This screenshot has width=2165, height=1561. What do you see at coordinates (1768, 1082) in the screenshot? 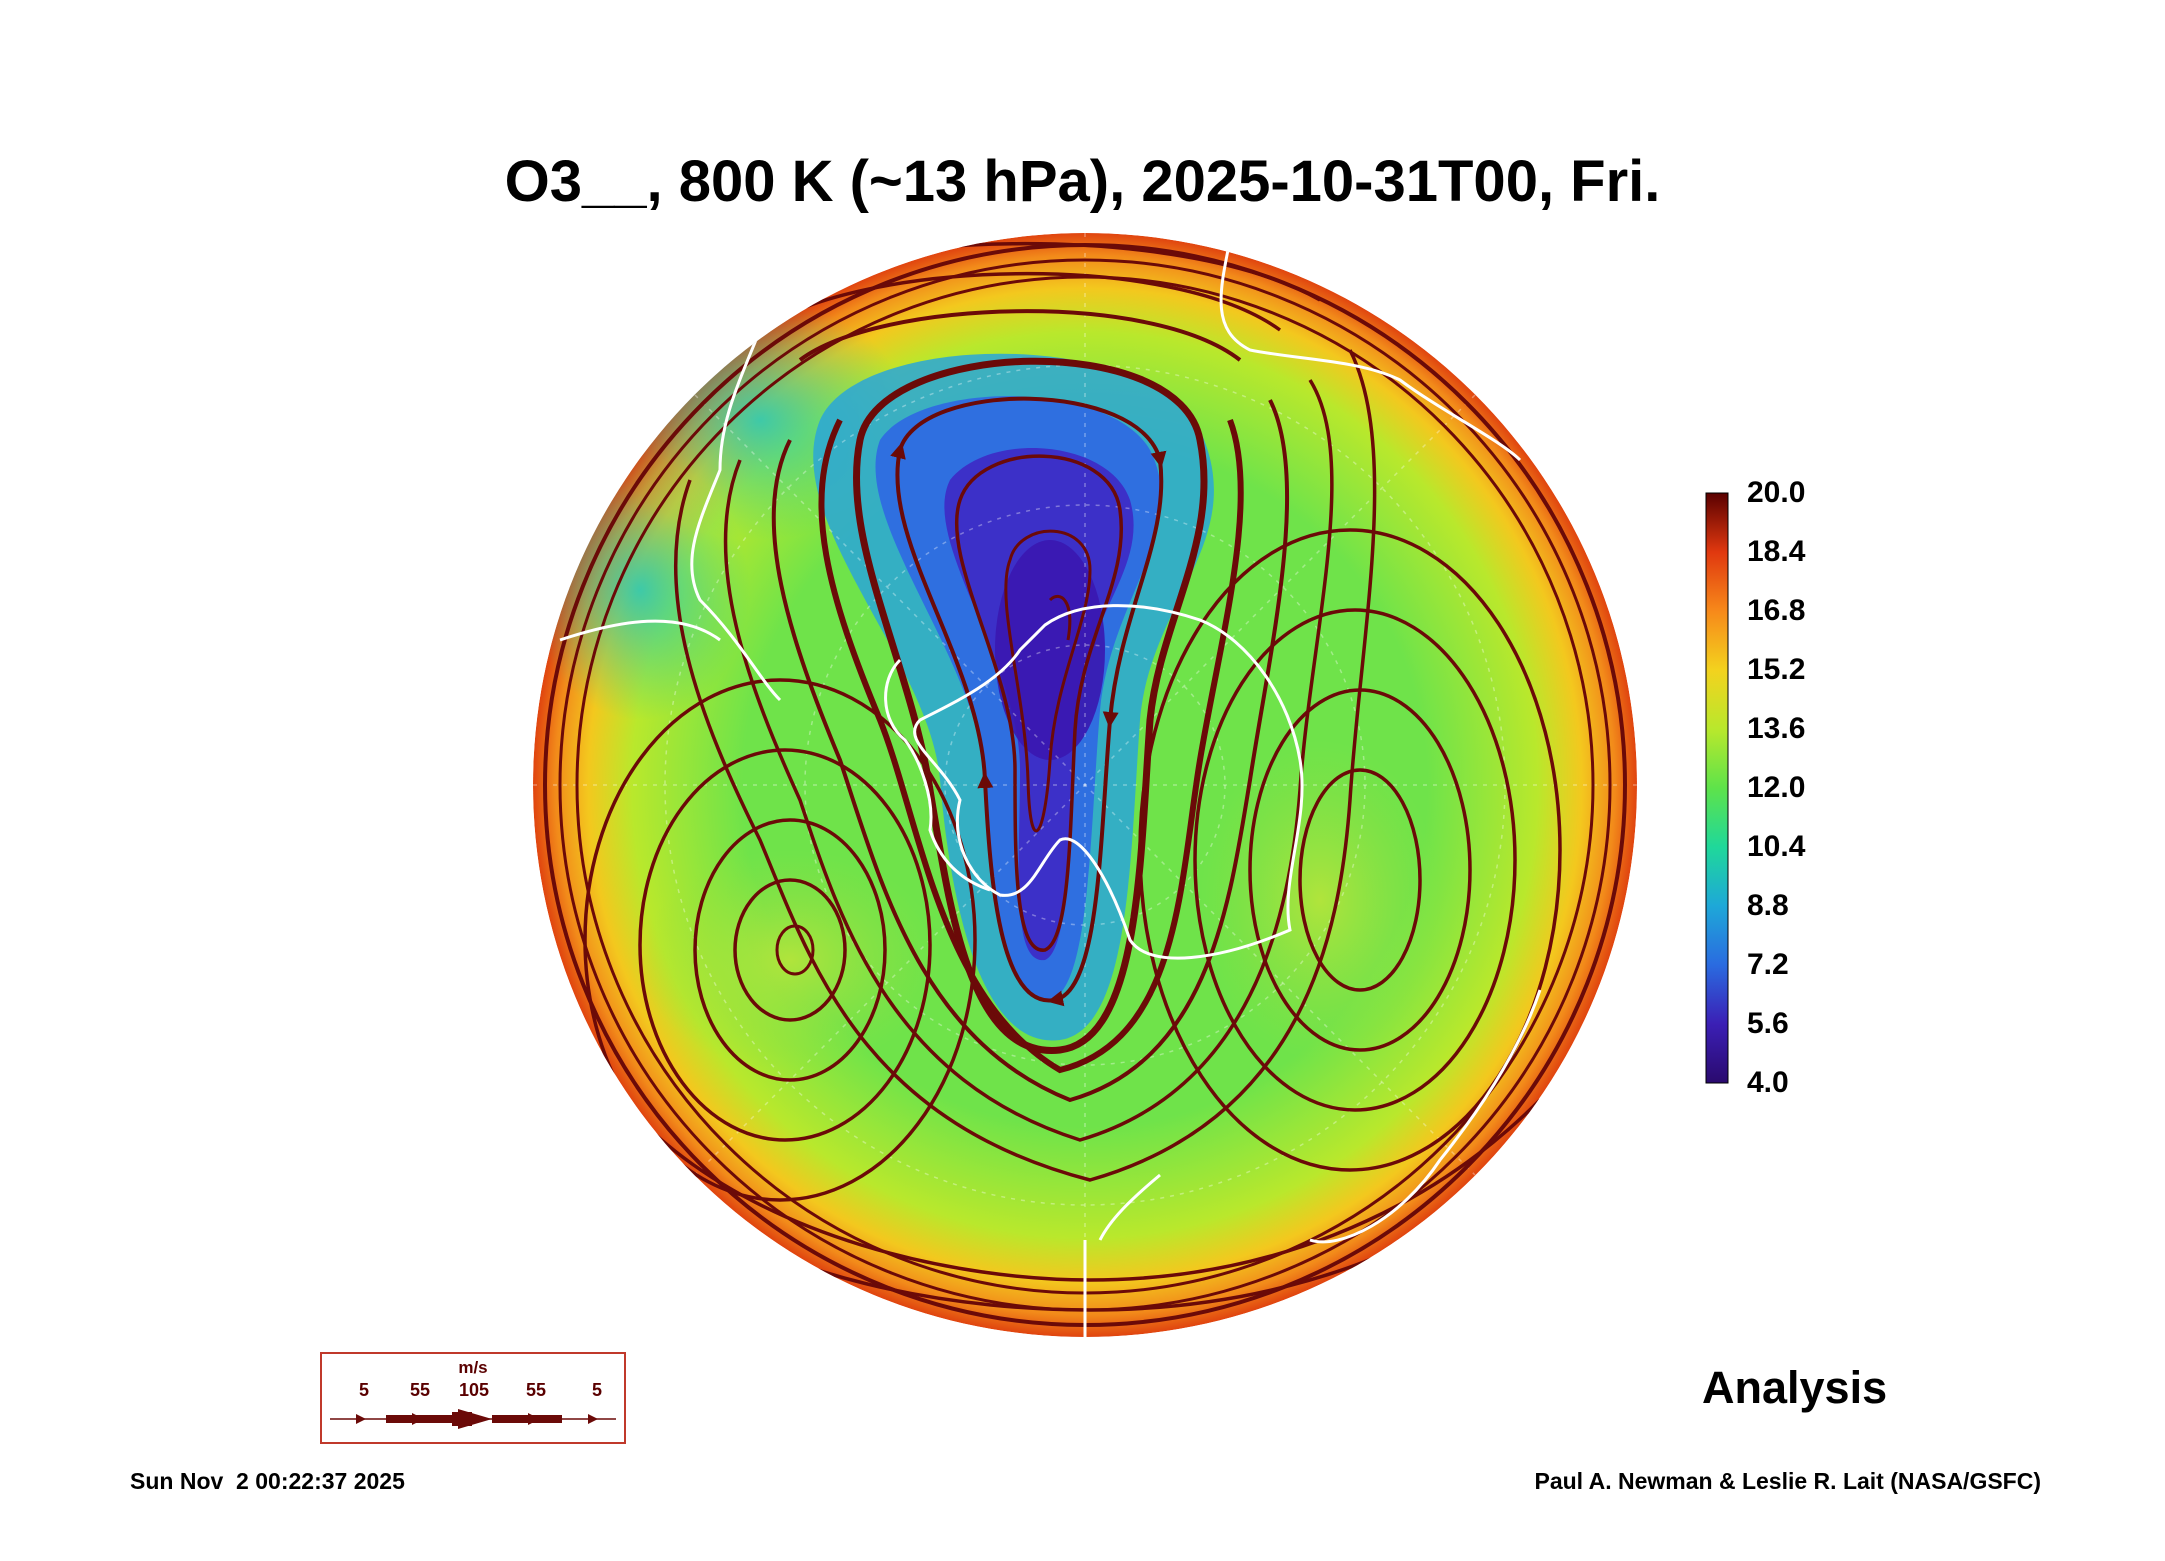
I see `colorbar-label: 4.0` at bounding box center [1768, 1082].